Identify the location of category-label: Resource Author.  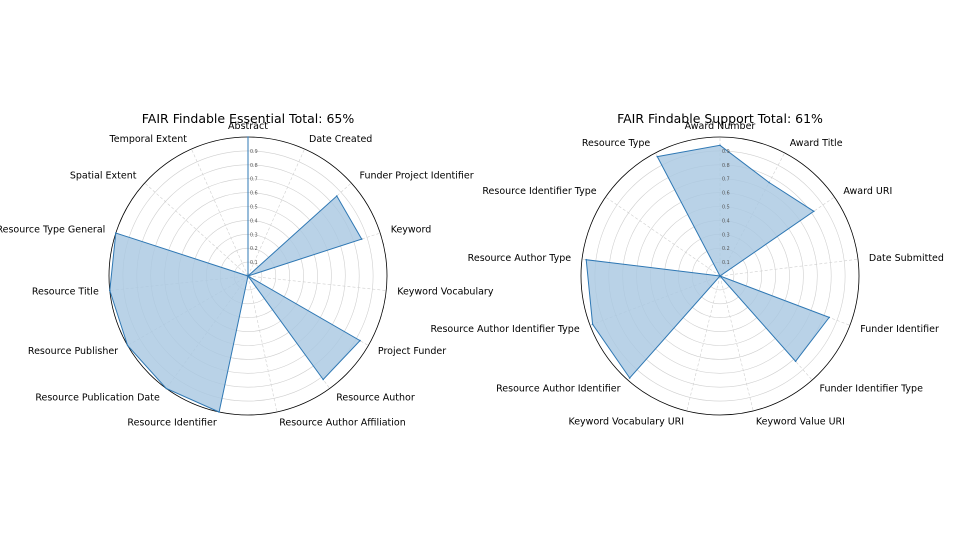
(375, 397).